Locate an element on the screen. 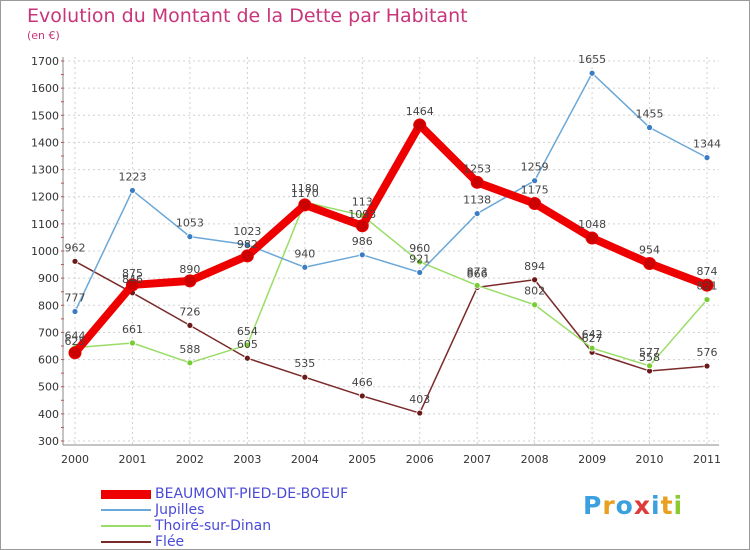  data-label: 605 is located at coordinates (247, 344).